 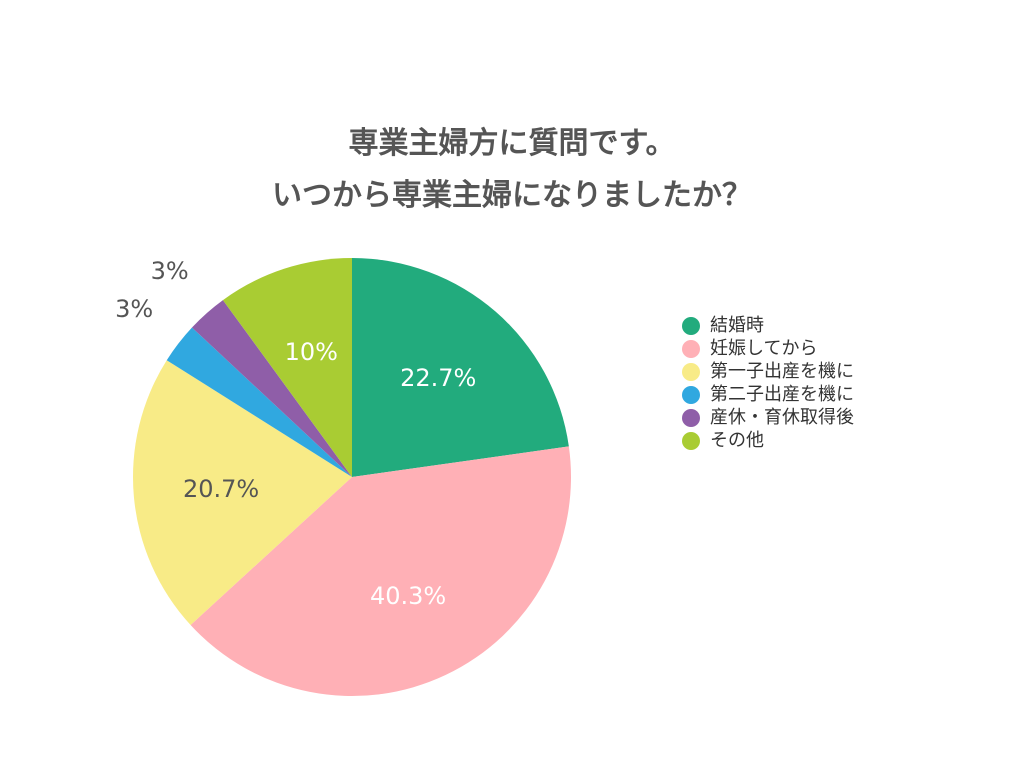 What do you see at coordinates (512, 195) in the screenshot?
I see `chart-title-line-2: いつから専業主婦になりましたか？` at bounding box center [512, 195].